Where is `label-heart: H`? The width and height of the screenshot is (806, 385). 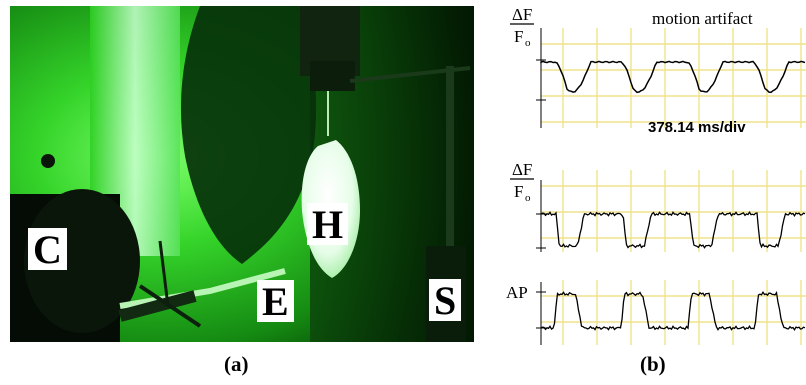 label-heart: H is located at coordinates (328, 224).